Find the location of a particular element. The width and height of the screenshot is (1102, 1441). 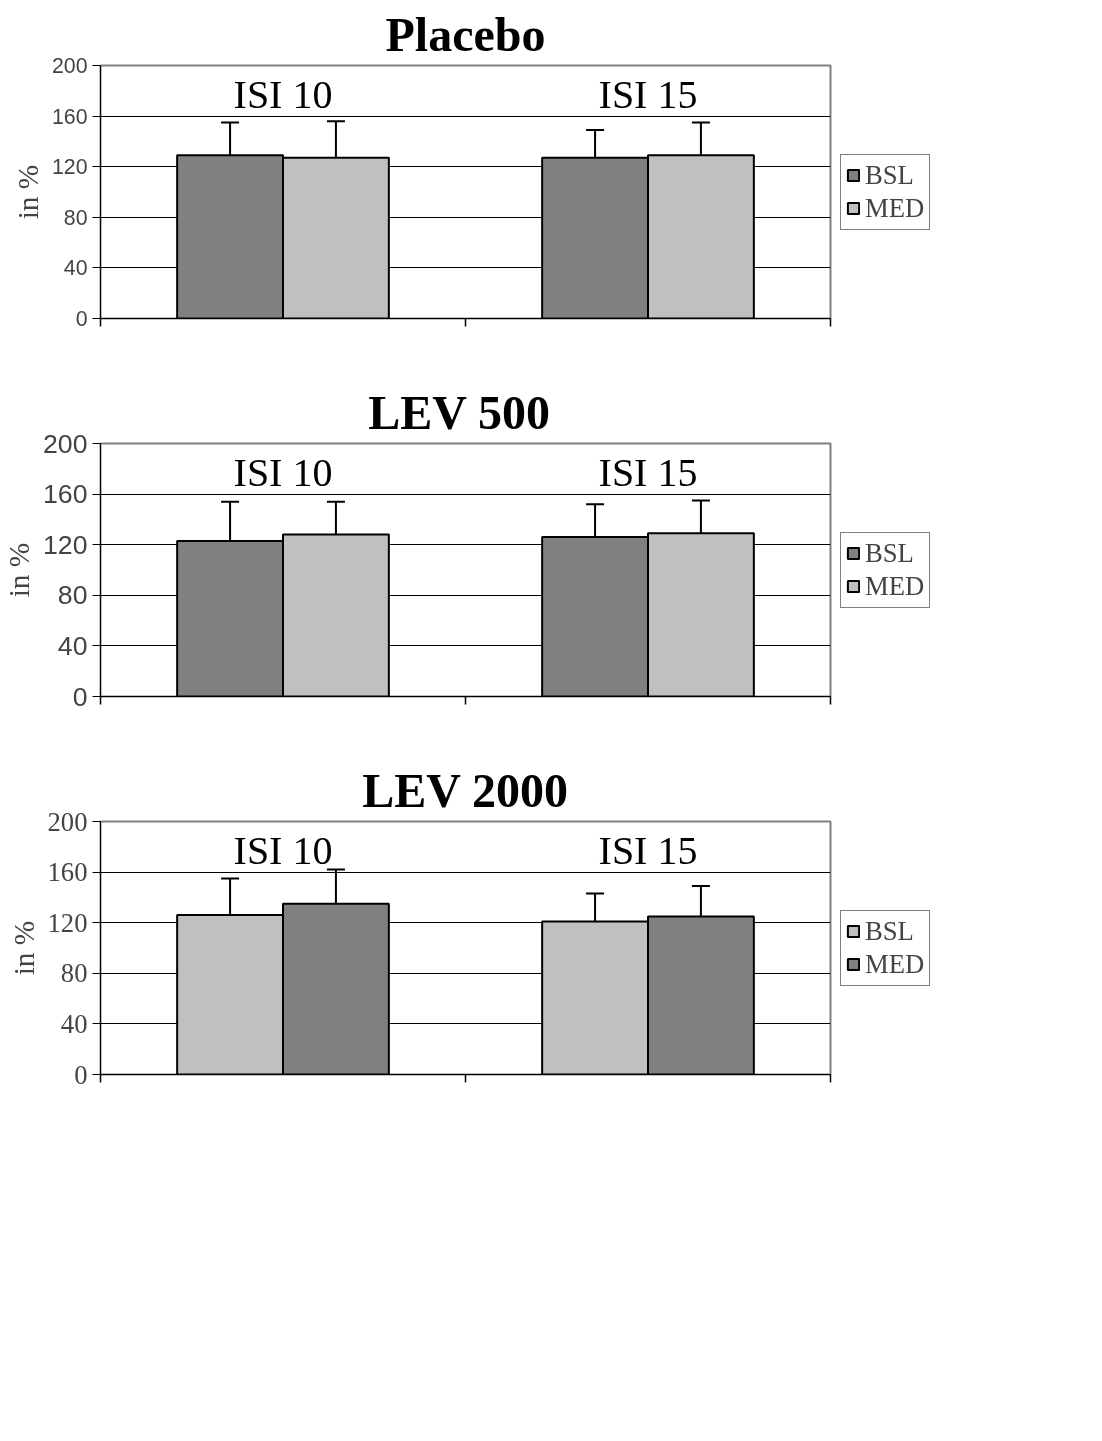

chart-title: LEV 500 is located at coordinates (459, 412).